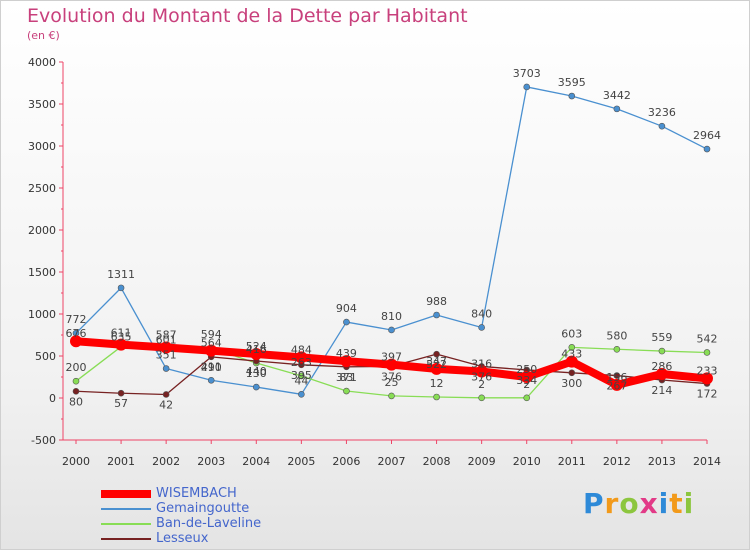  Describe the element at coordinates (166, 335) in the screenshot. I see `data-label: 587` at that location.